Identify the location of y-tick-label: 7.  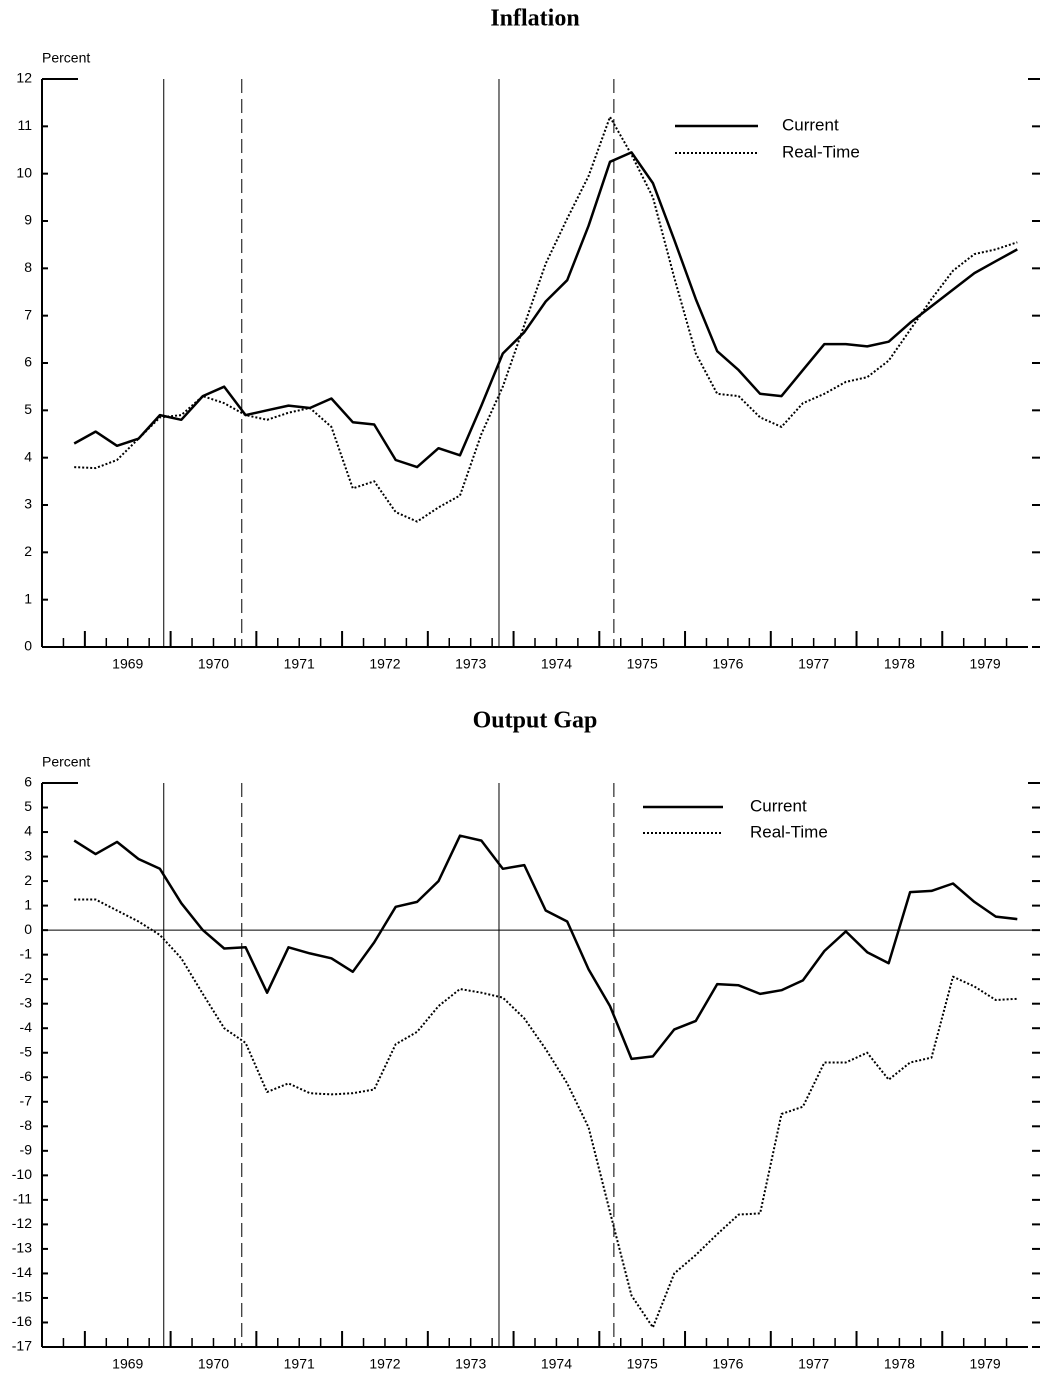
(28, 314).